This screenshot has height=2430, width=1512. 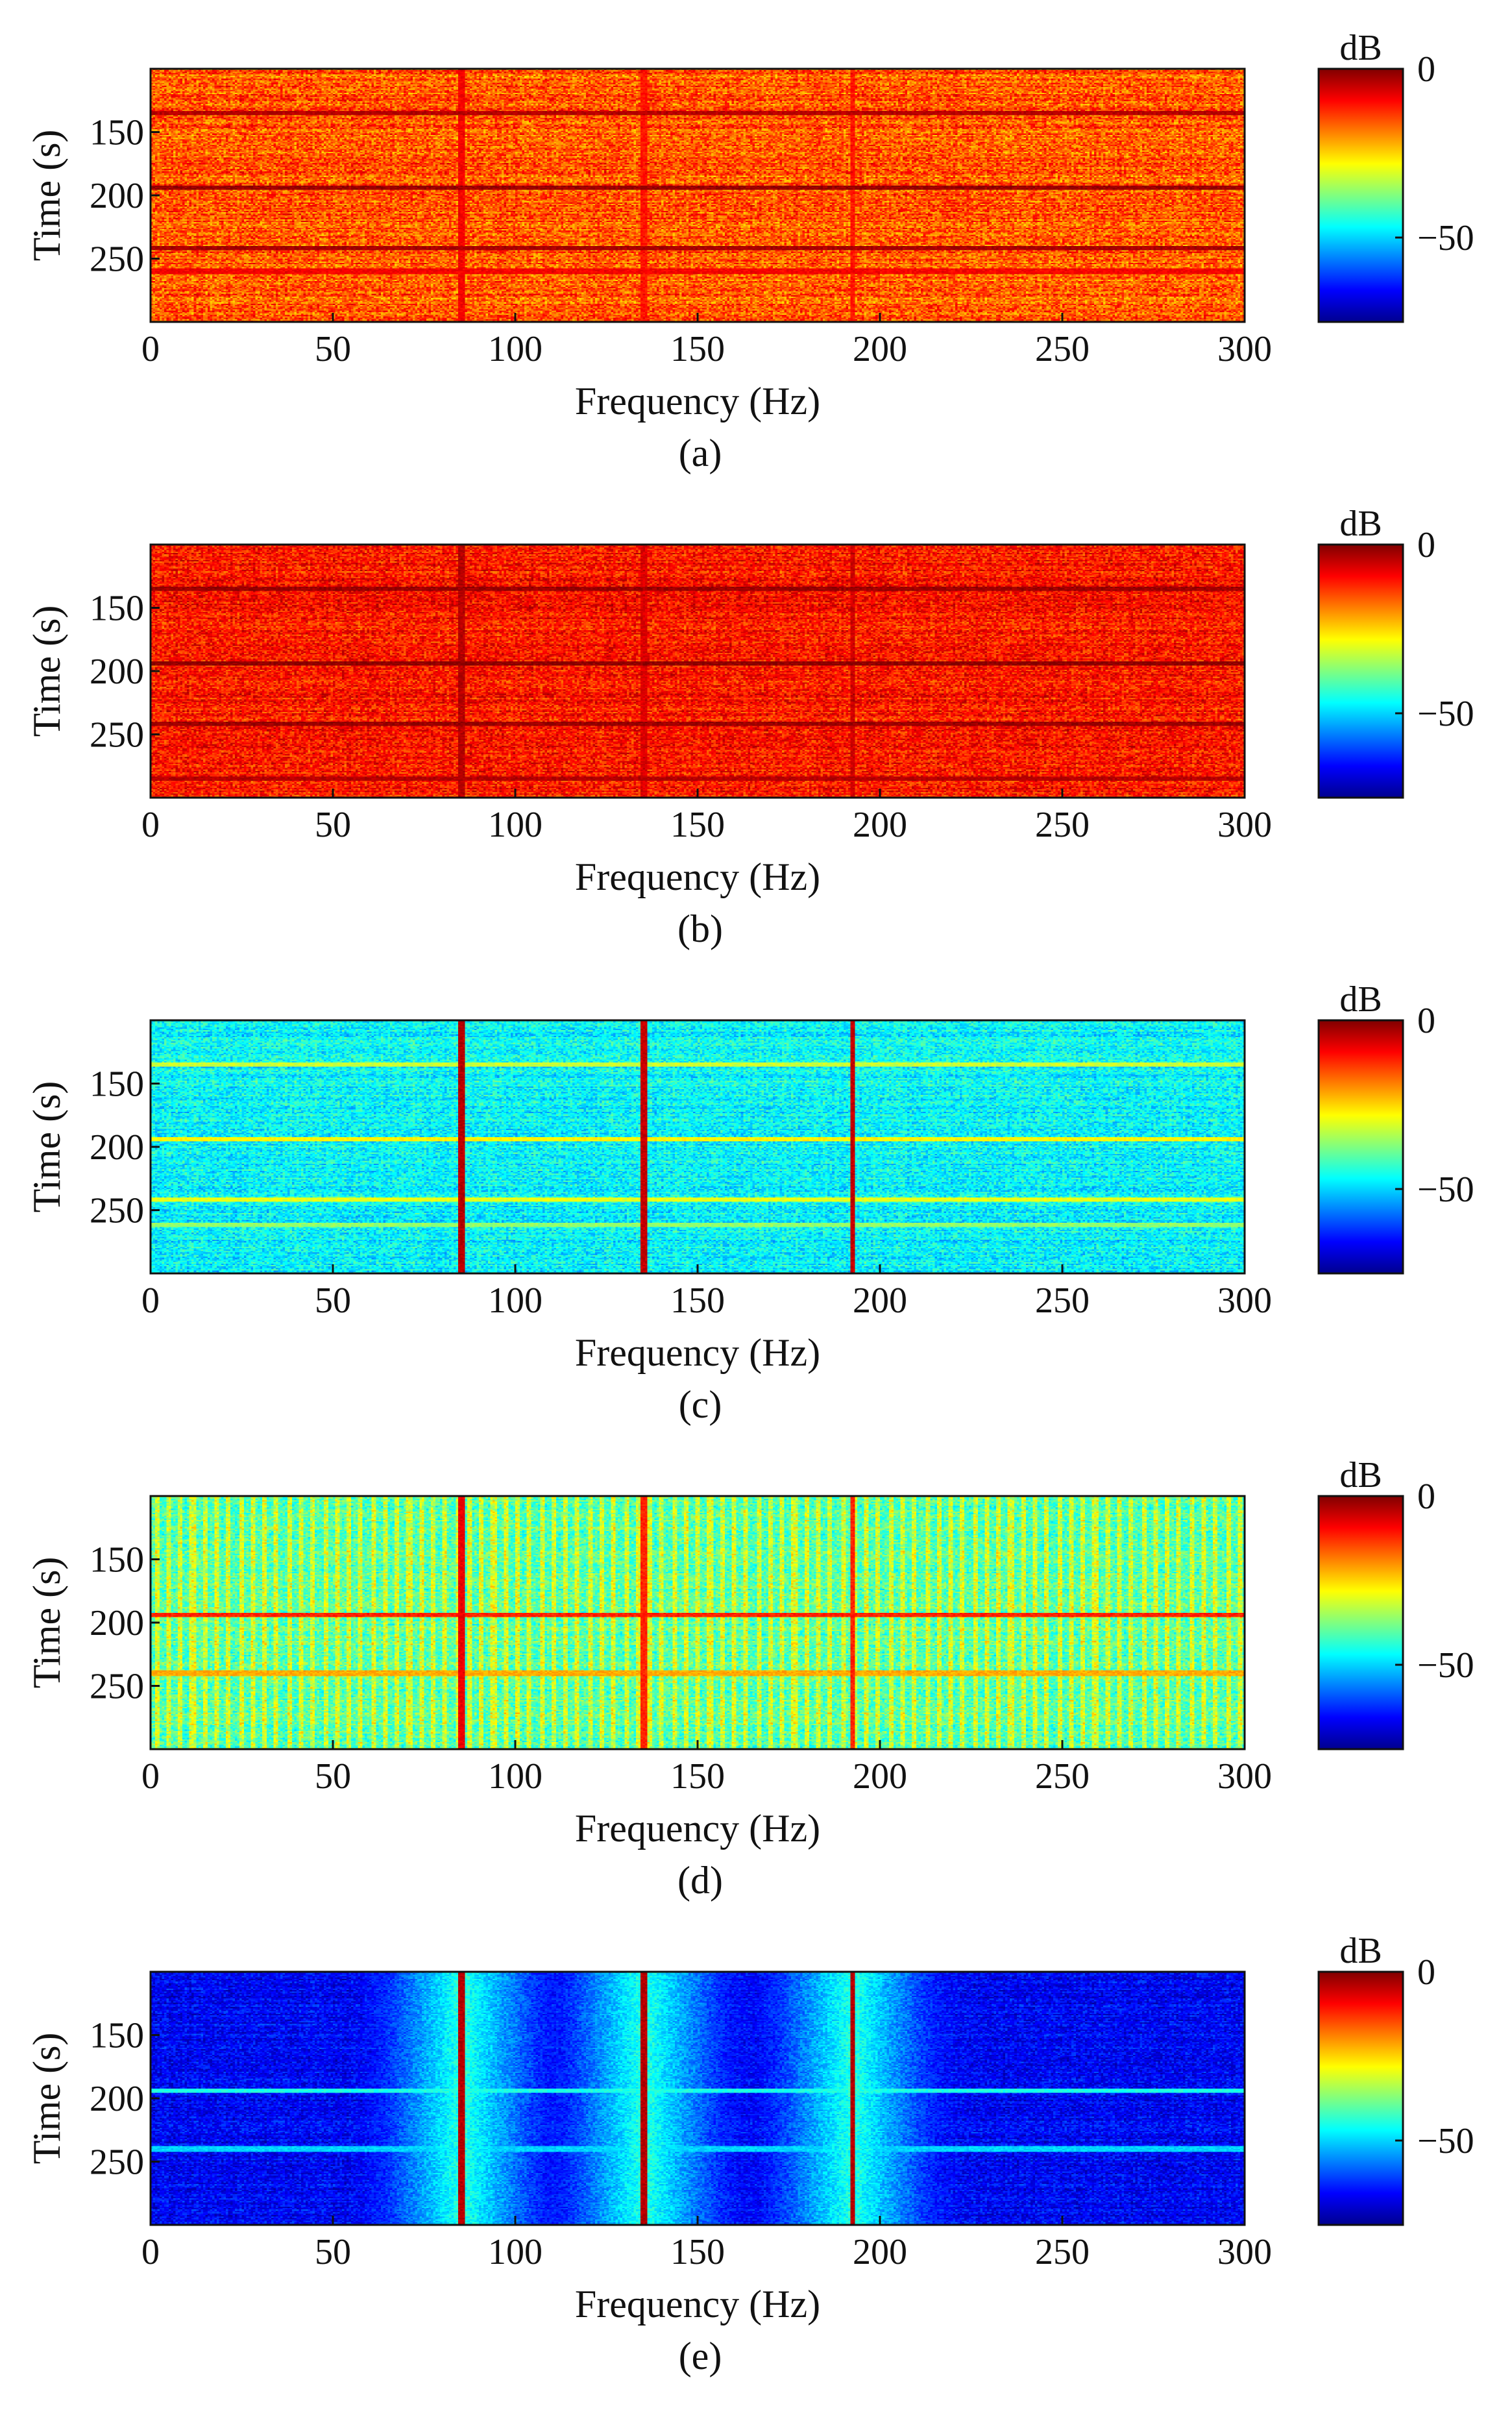 What do you see at coordinates (700, 453) in the screenshot?
I see `panel-label: (a)` at bounding box center [700, 453].